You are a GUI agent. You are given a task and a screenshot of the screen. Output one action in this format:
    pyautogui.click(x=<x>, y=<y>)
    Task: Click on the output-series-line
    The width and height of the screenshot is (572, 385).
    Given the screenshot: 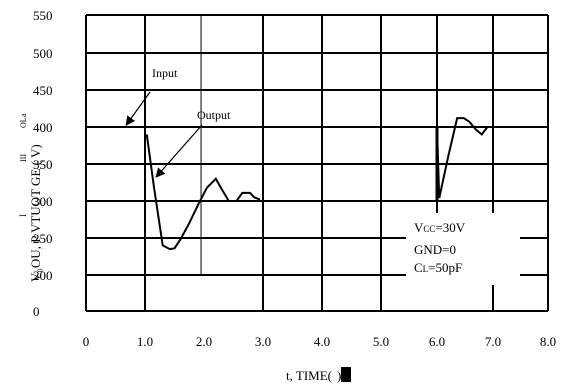 What is the action you would take?
    pyautogui.click(x=203, y=192)
    